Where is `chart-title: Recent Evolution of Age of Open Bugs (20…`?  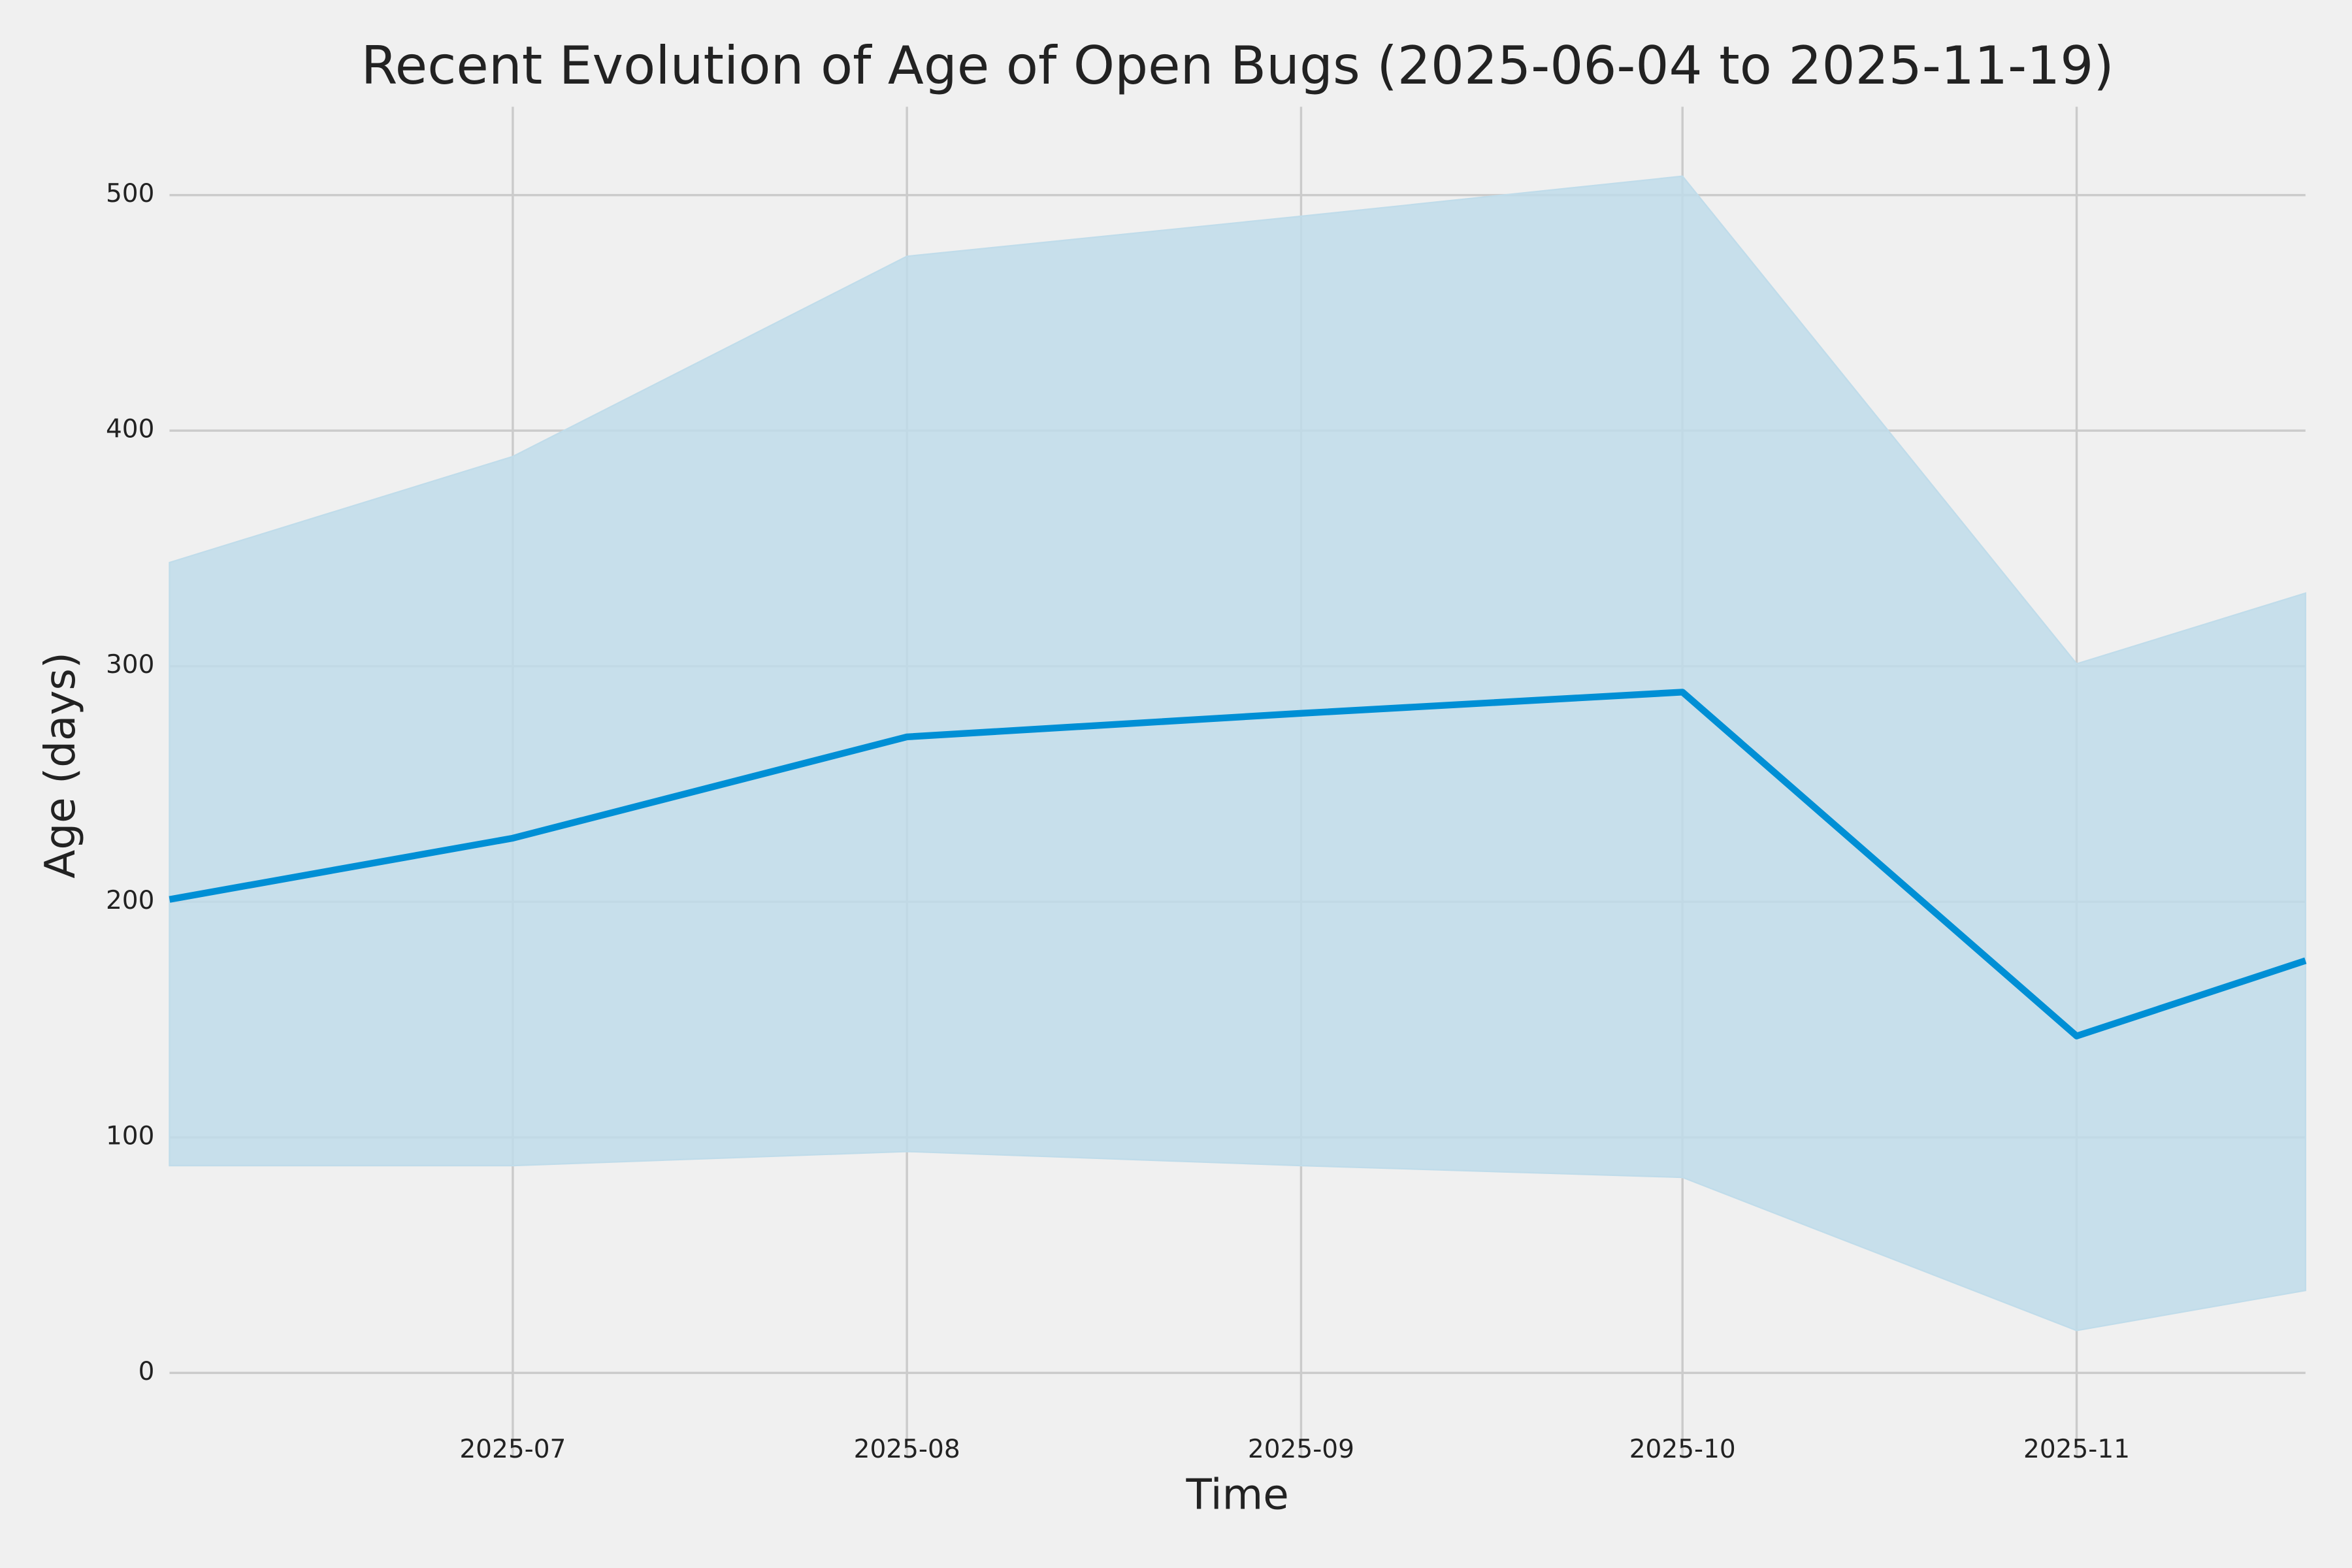
chart-title: Recent Evolution of Age of Open Bugs (20… is located at coordinates (1237, 65).